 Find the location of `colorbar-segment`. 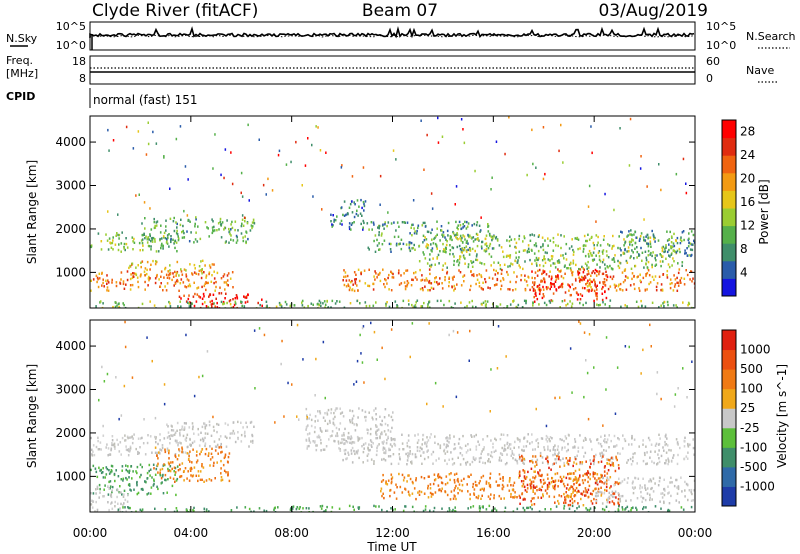

colorbar-segment is located at coordinates (729, 476).